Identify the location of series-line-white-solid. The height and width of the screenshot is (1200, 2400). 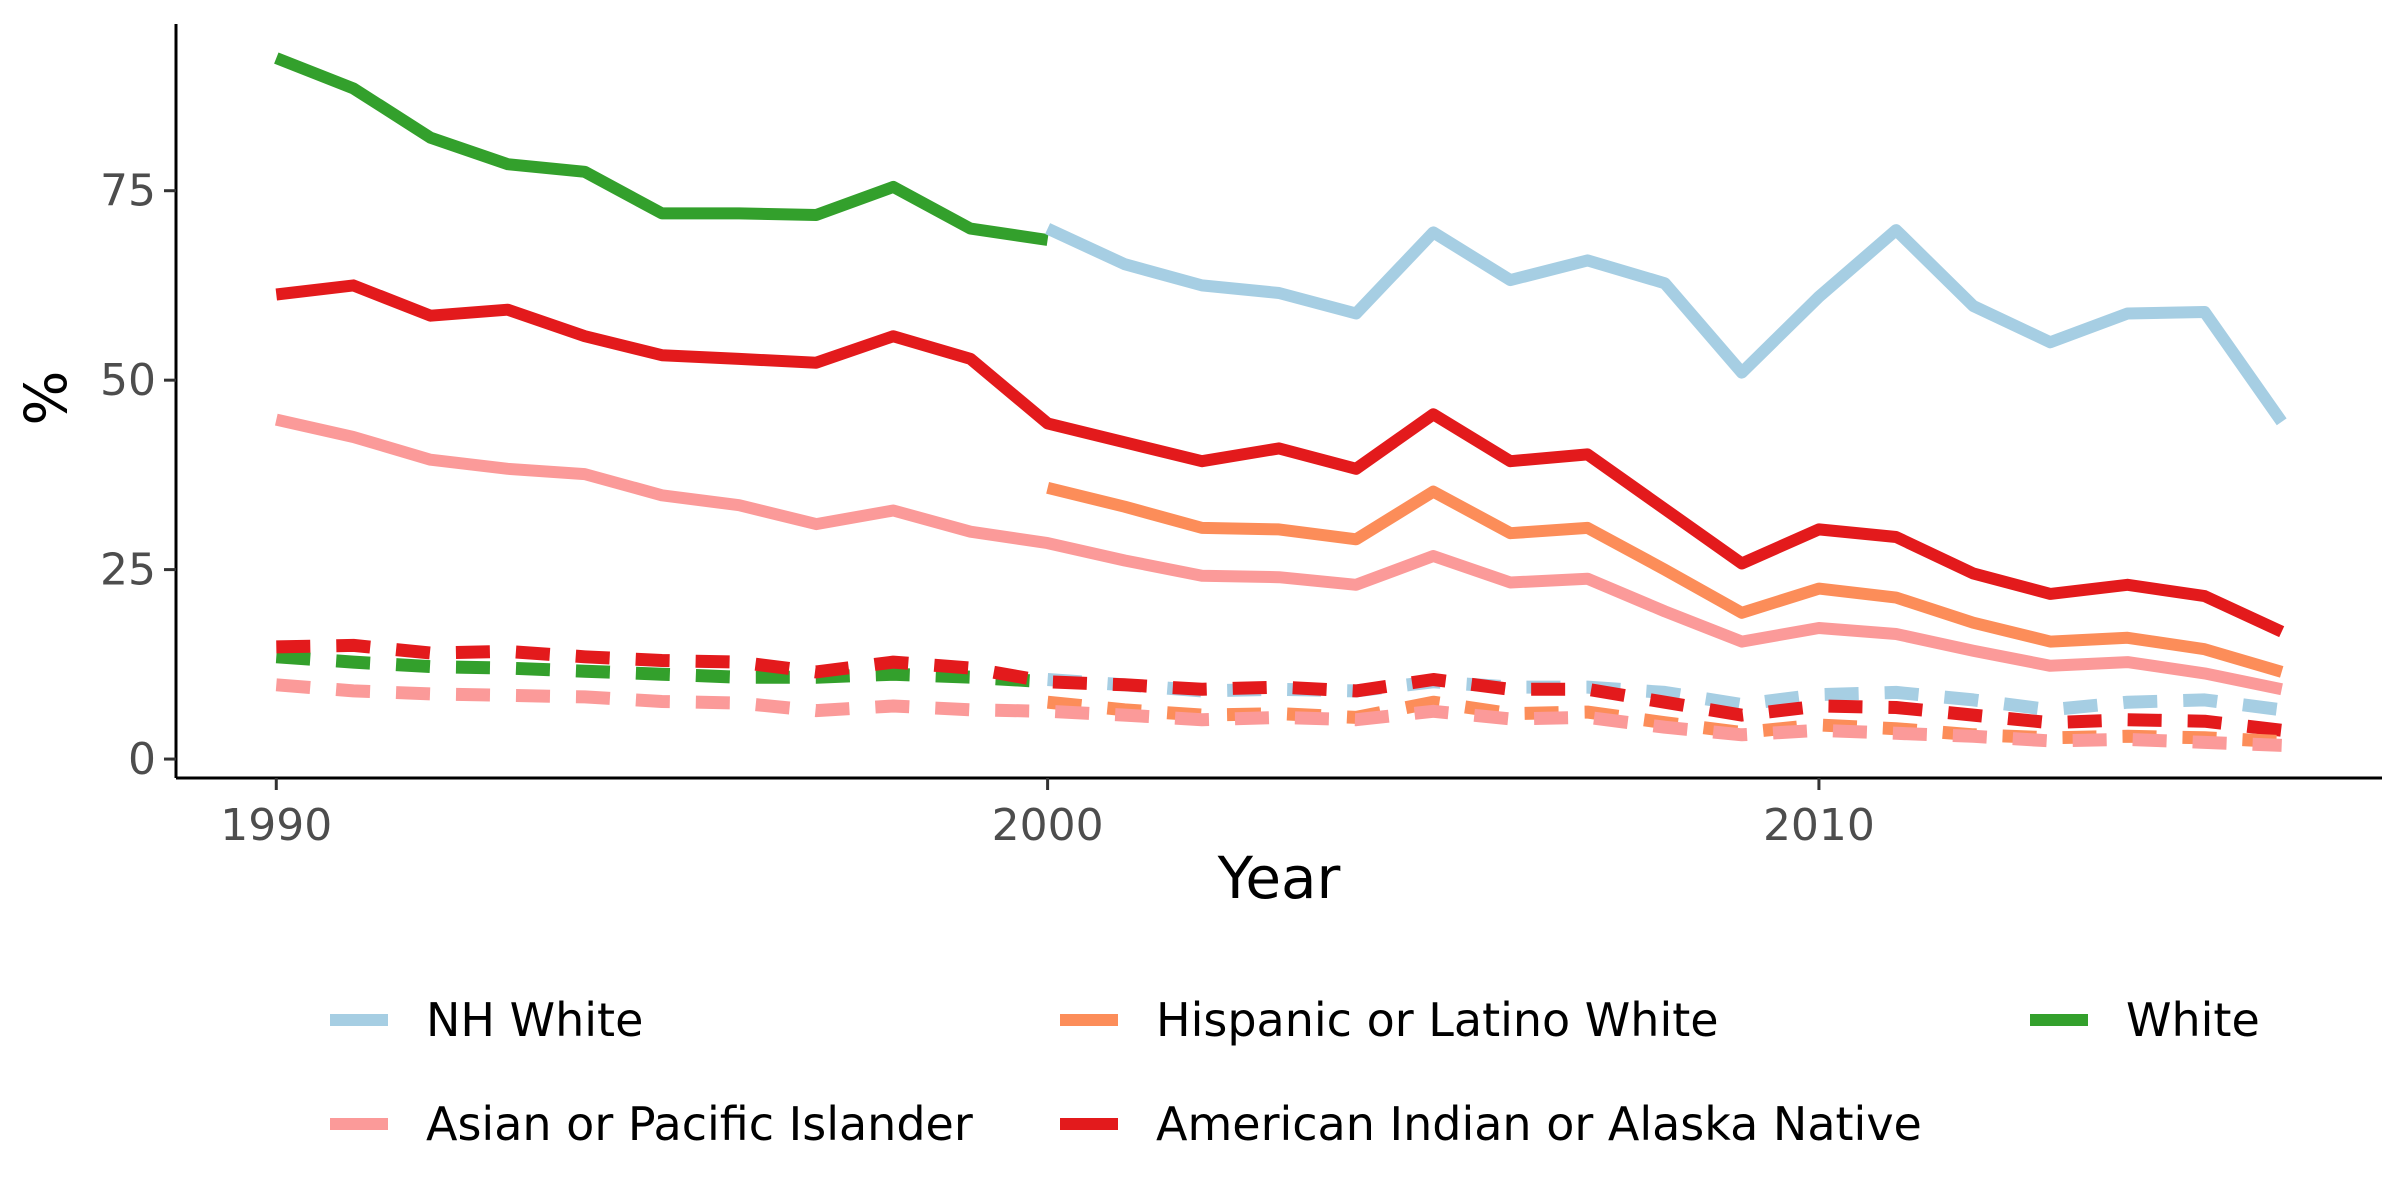
(661, 149).